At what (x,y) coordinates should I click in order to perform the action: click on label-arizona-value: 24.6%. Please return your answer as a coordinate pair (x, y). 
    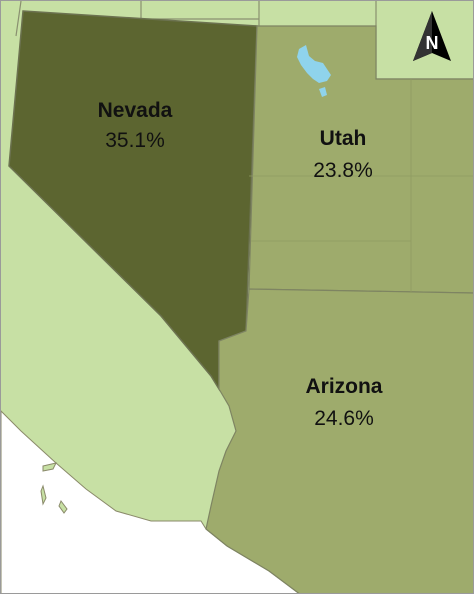
    Looking at the image, I should click on (344, 418).